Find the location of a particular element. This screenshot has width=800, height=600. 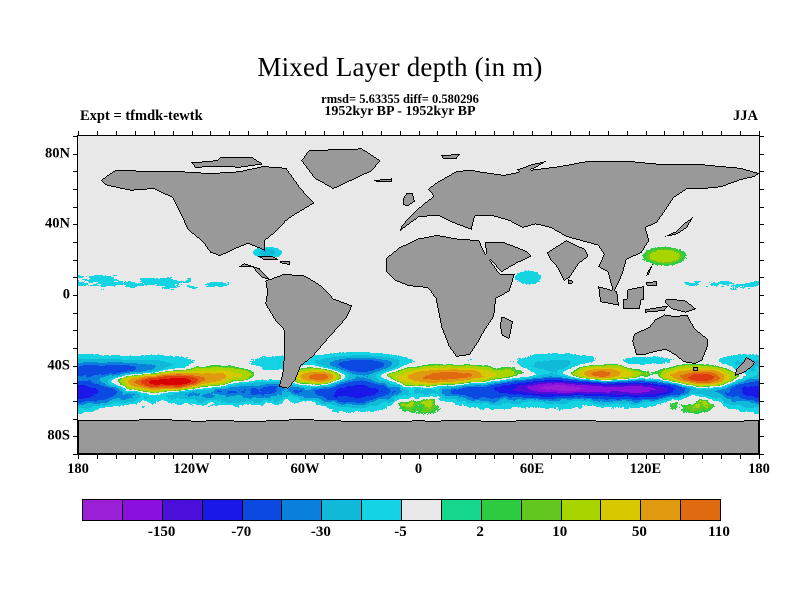

x-axis-label: 60W is located at coordinates (305, 469).